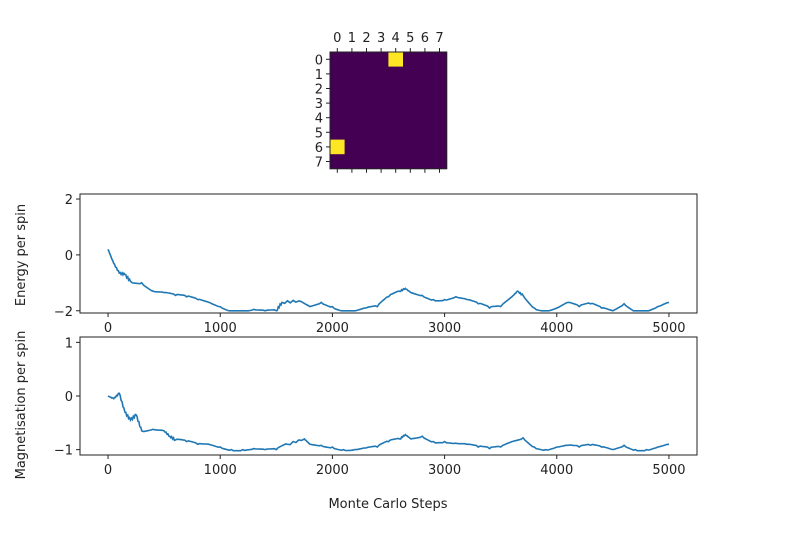 This screenshot has height=542, width=800. I want to click on ytick-label: −1, so click(63, 451).